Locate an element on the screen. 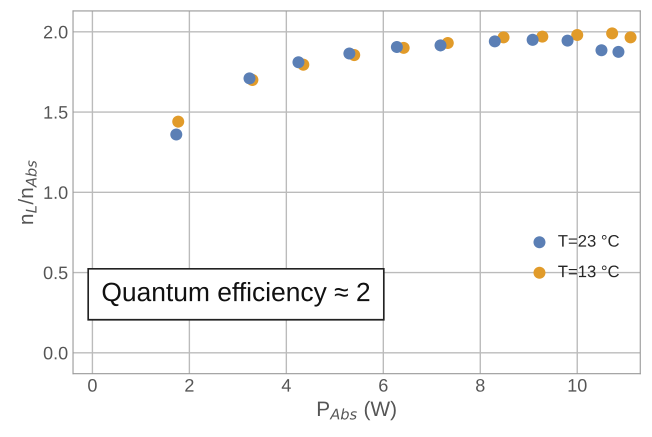  y-tick-label: 1.5 is located at coordinates (56, 112).